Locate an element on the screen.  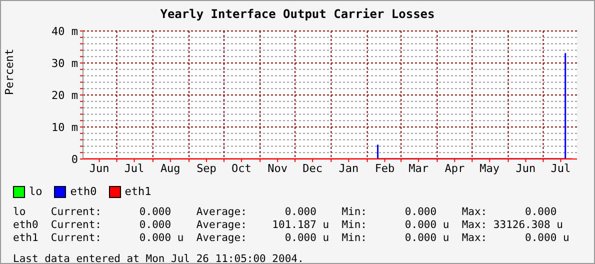
x-tick-label: Feb is located at coordinates (384, 168).